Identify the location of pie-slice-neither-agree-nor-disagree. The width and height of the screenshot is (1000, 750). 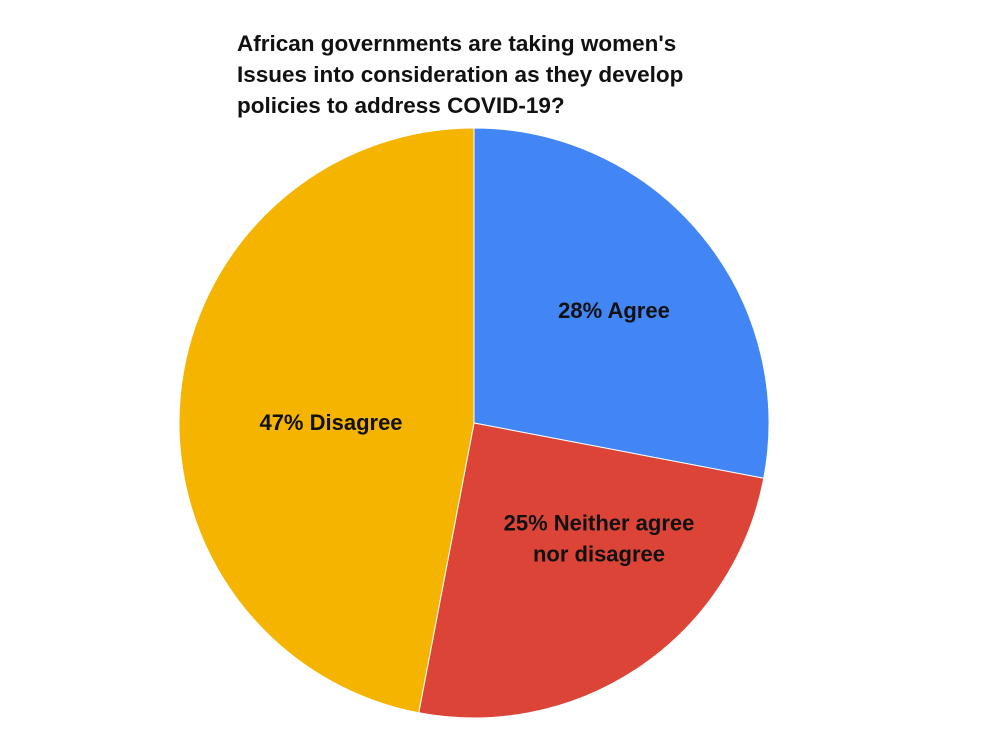
(591, 570).